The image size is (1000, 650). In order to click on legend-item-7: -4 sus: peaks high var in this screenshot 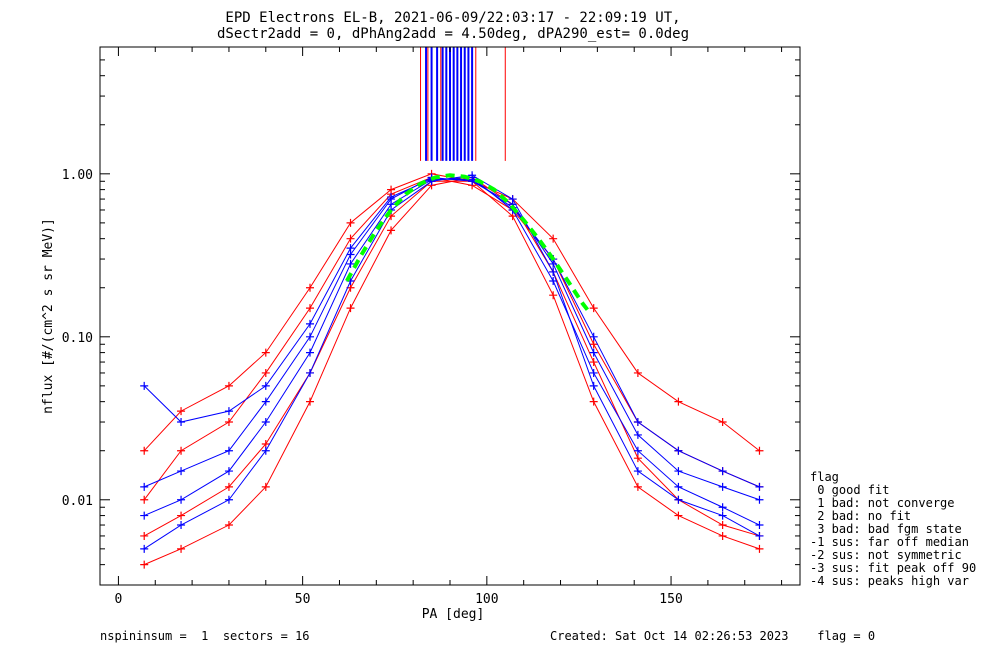, I will do `click(889, 581)`.